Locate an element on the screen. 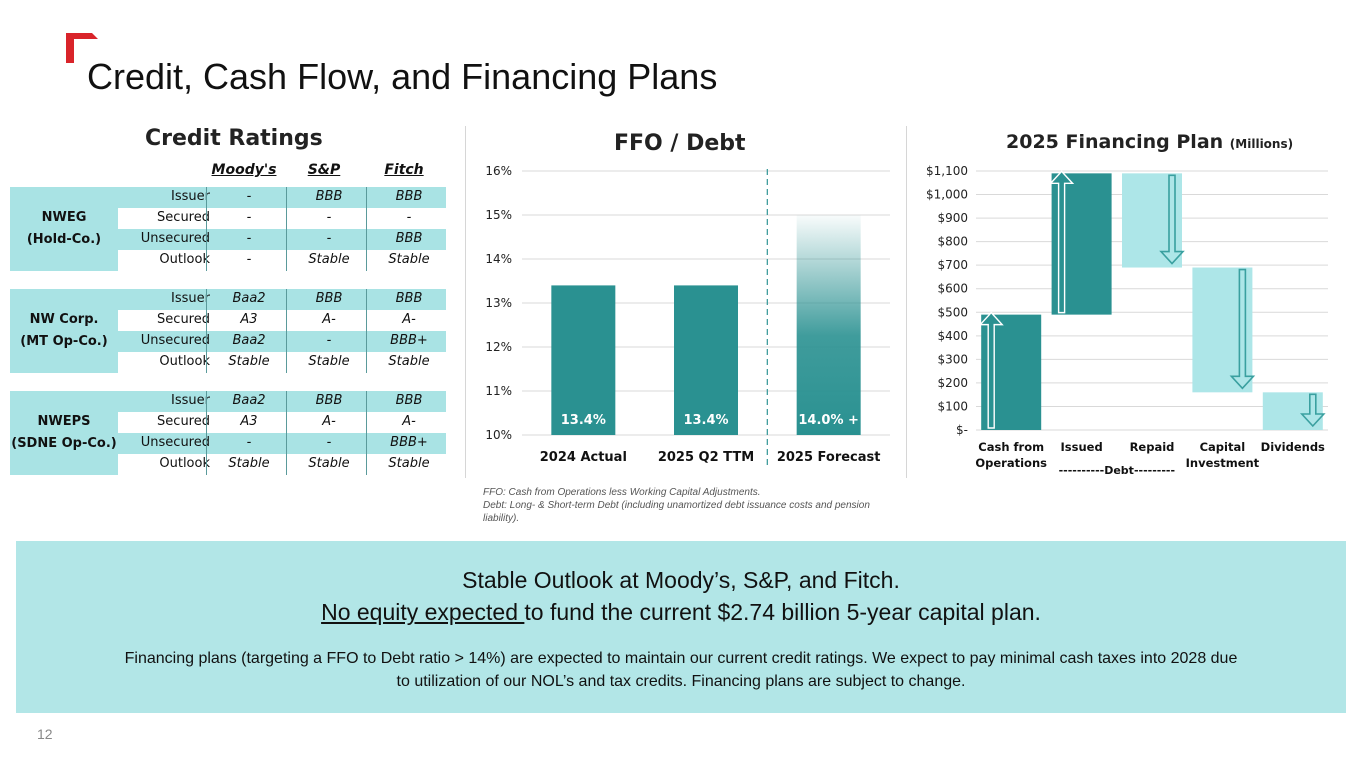 Image resolution: width=1365 pixels, height=768 pixels. debt-group-label: ----------Debt--------- is located at coordinates (1117, 470).